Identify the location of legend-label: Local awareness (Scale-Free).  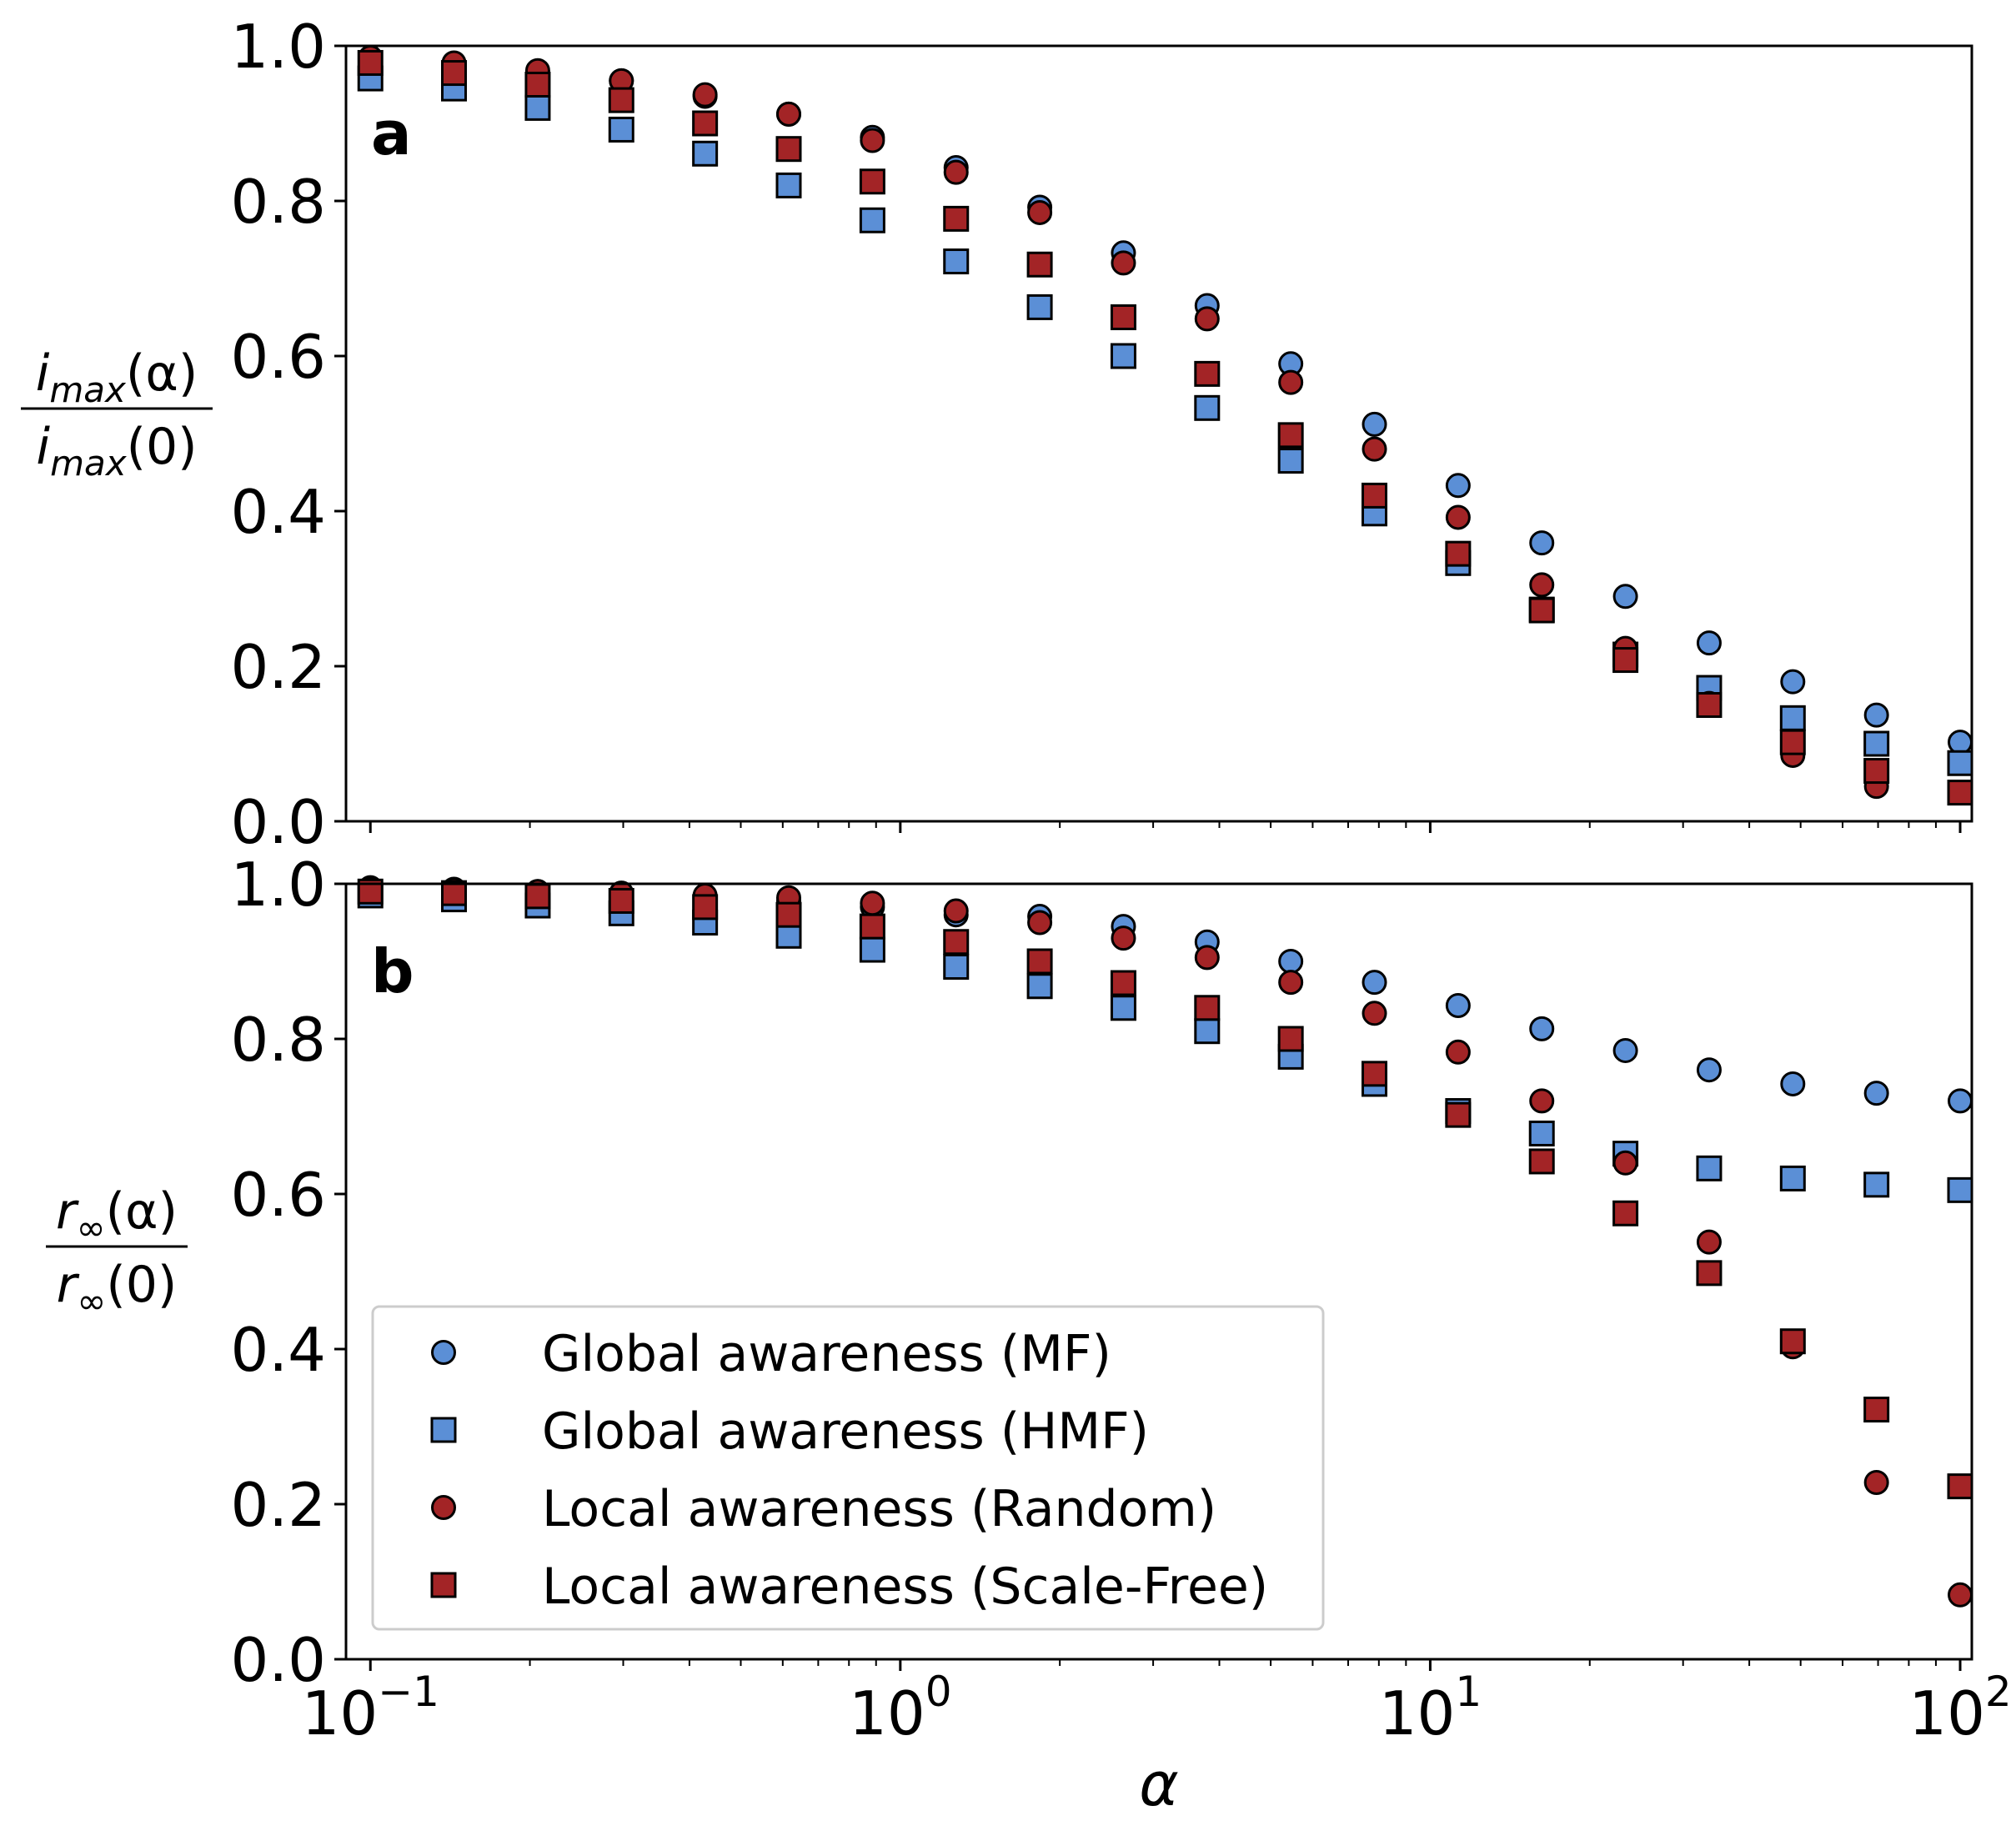
(905, 1587).